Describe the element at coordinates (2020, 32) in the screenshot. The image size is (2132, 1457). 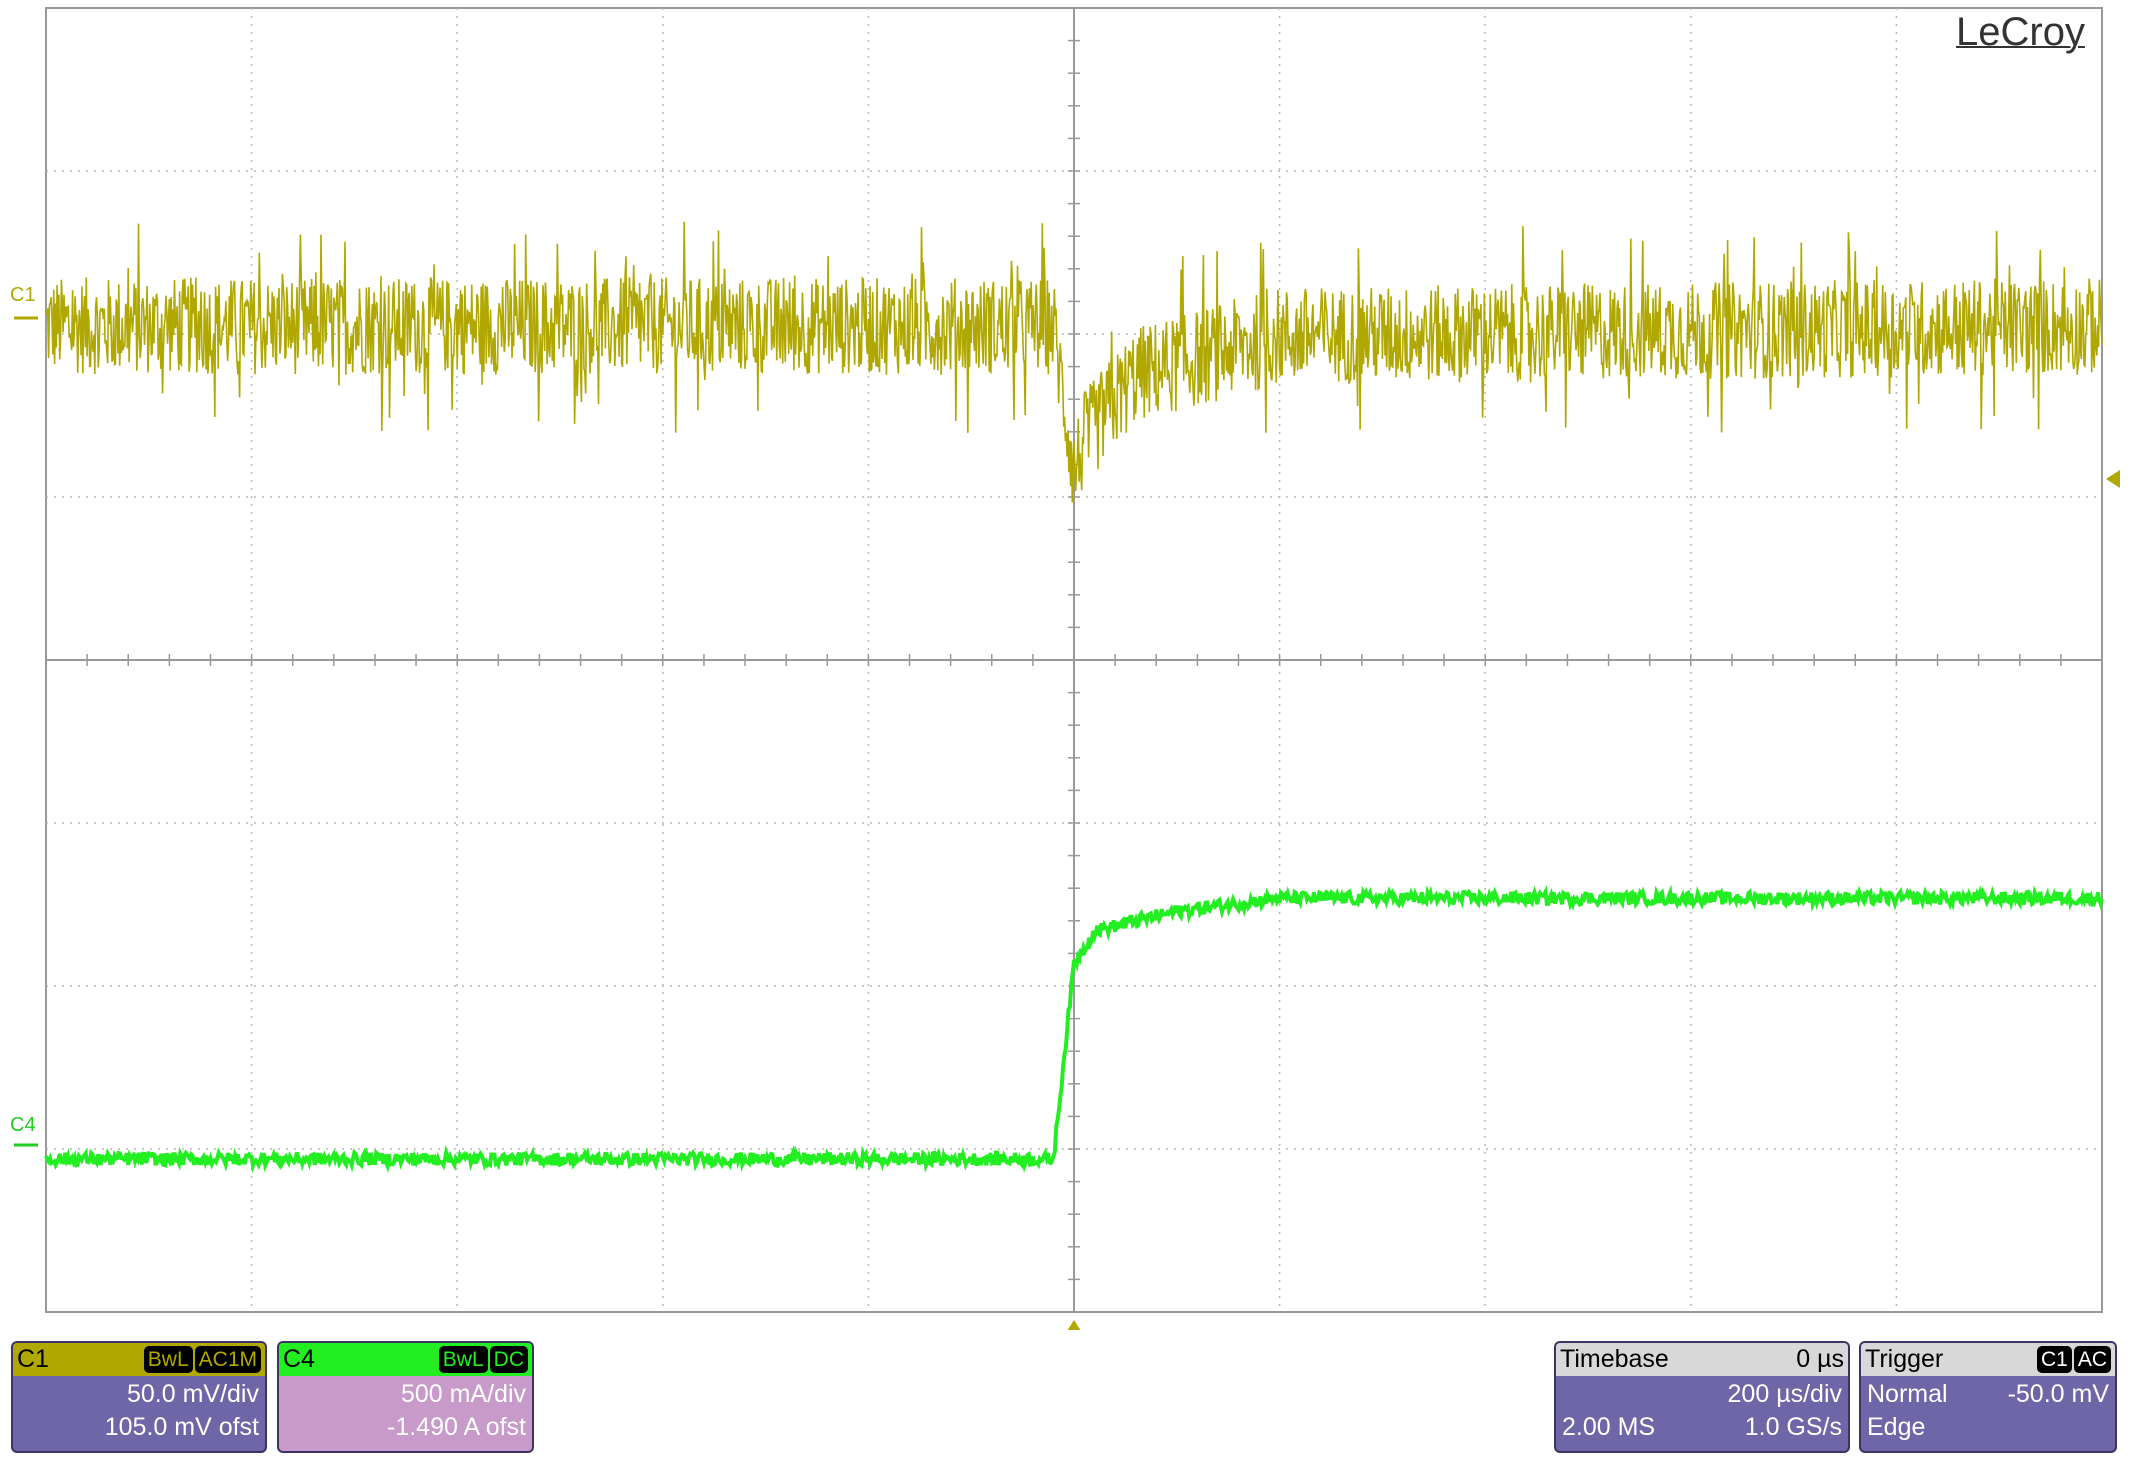
I see `lecroy-logo: LeCroy` at that location.